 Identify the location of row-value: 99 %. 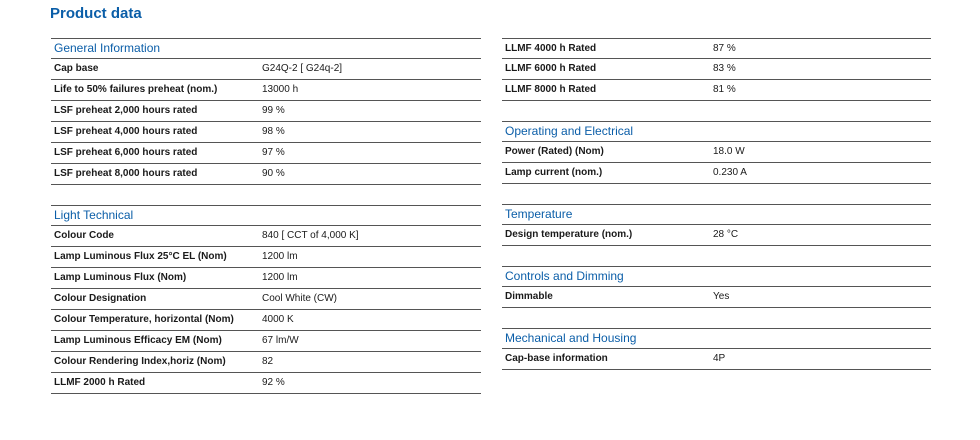
(273, 110).